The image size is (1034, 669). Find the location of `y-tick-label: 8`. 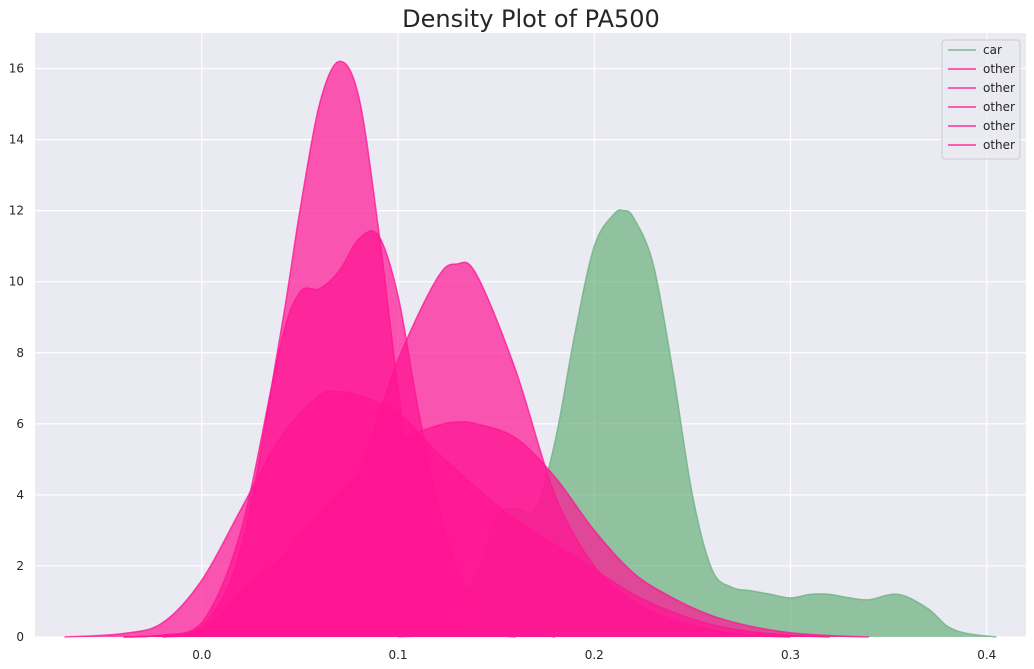

y-tick-label: 8 is located at coordinates (20, 353).